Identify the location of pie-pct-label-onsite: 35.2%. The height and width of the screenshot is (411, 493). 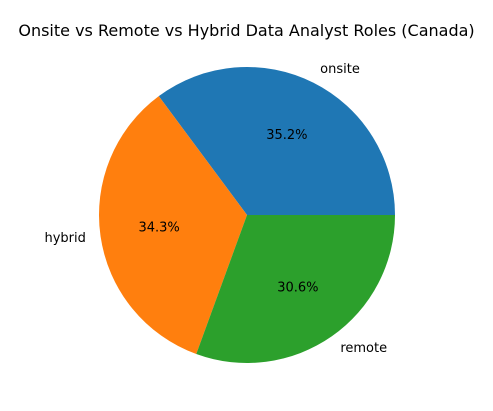
(286, 135).